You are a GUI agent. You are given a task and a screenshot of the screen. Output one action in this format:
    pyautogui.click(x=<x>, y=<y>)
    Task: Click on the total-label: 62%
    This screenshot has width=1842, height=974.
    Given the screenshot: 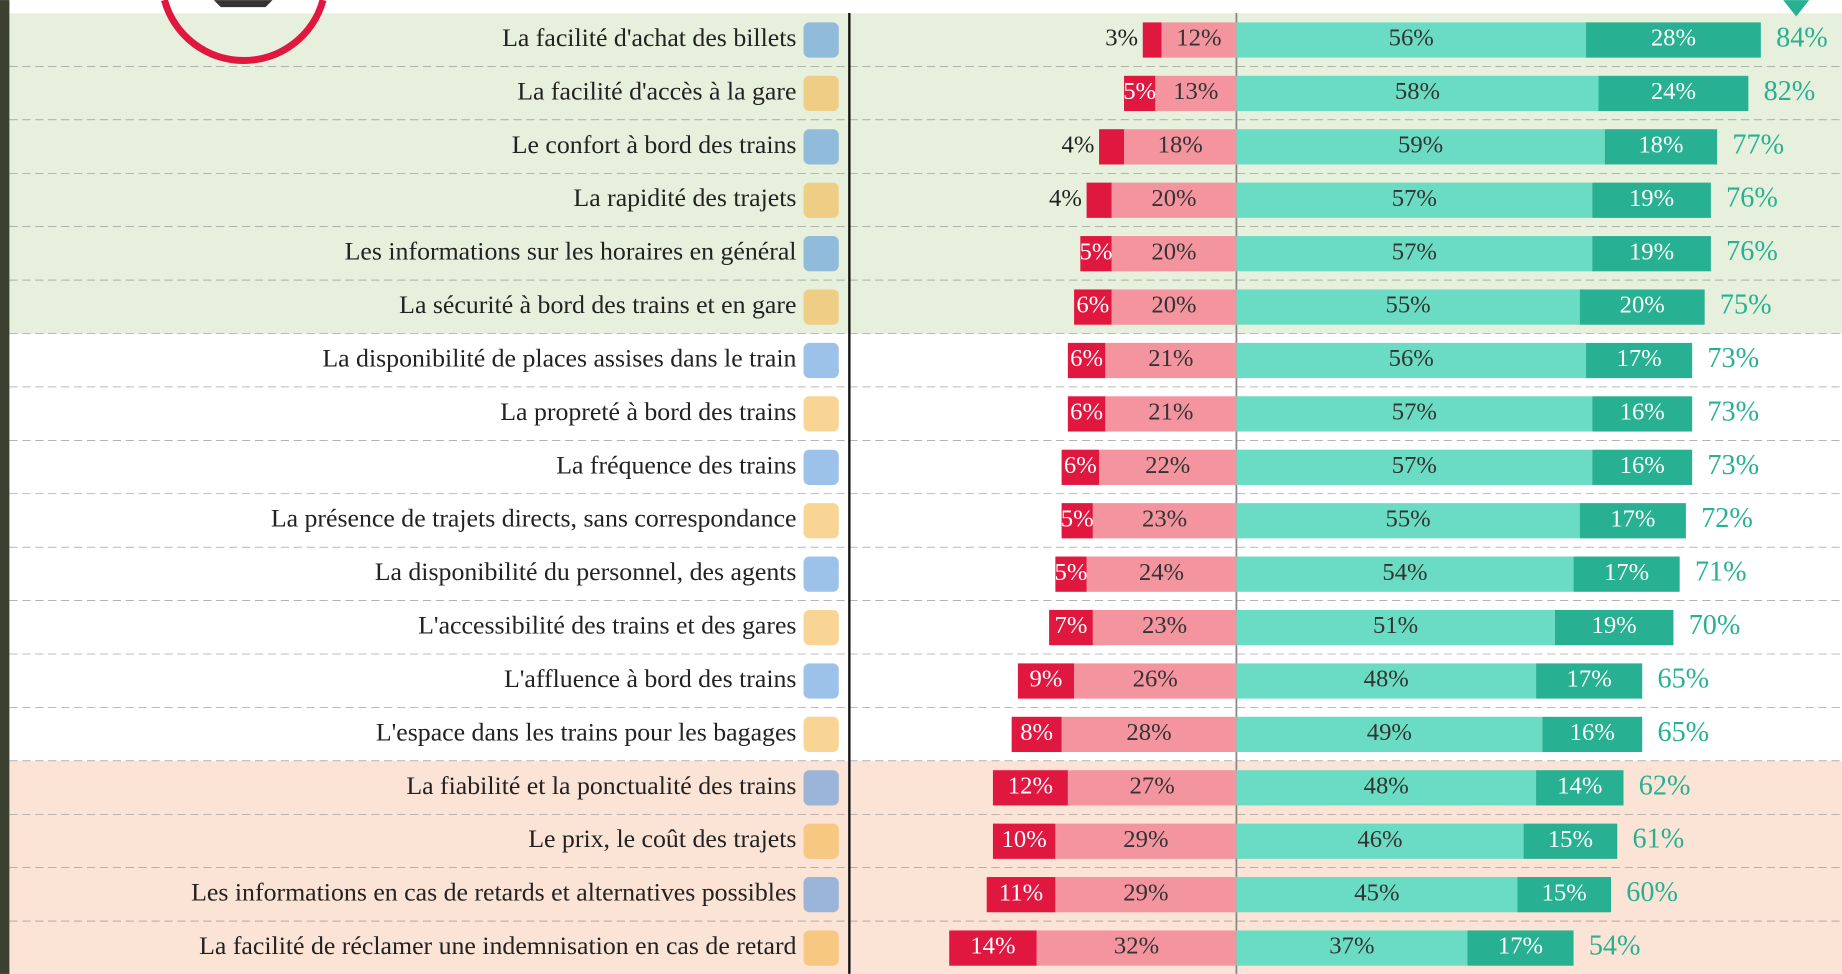 What is the action you would take?
    pyautogui.click(x=1665, y=785)
    